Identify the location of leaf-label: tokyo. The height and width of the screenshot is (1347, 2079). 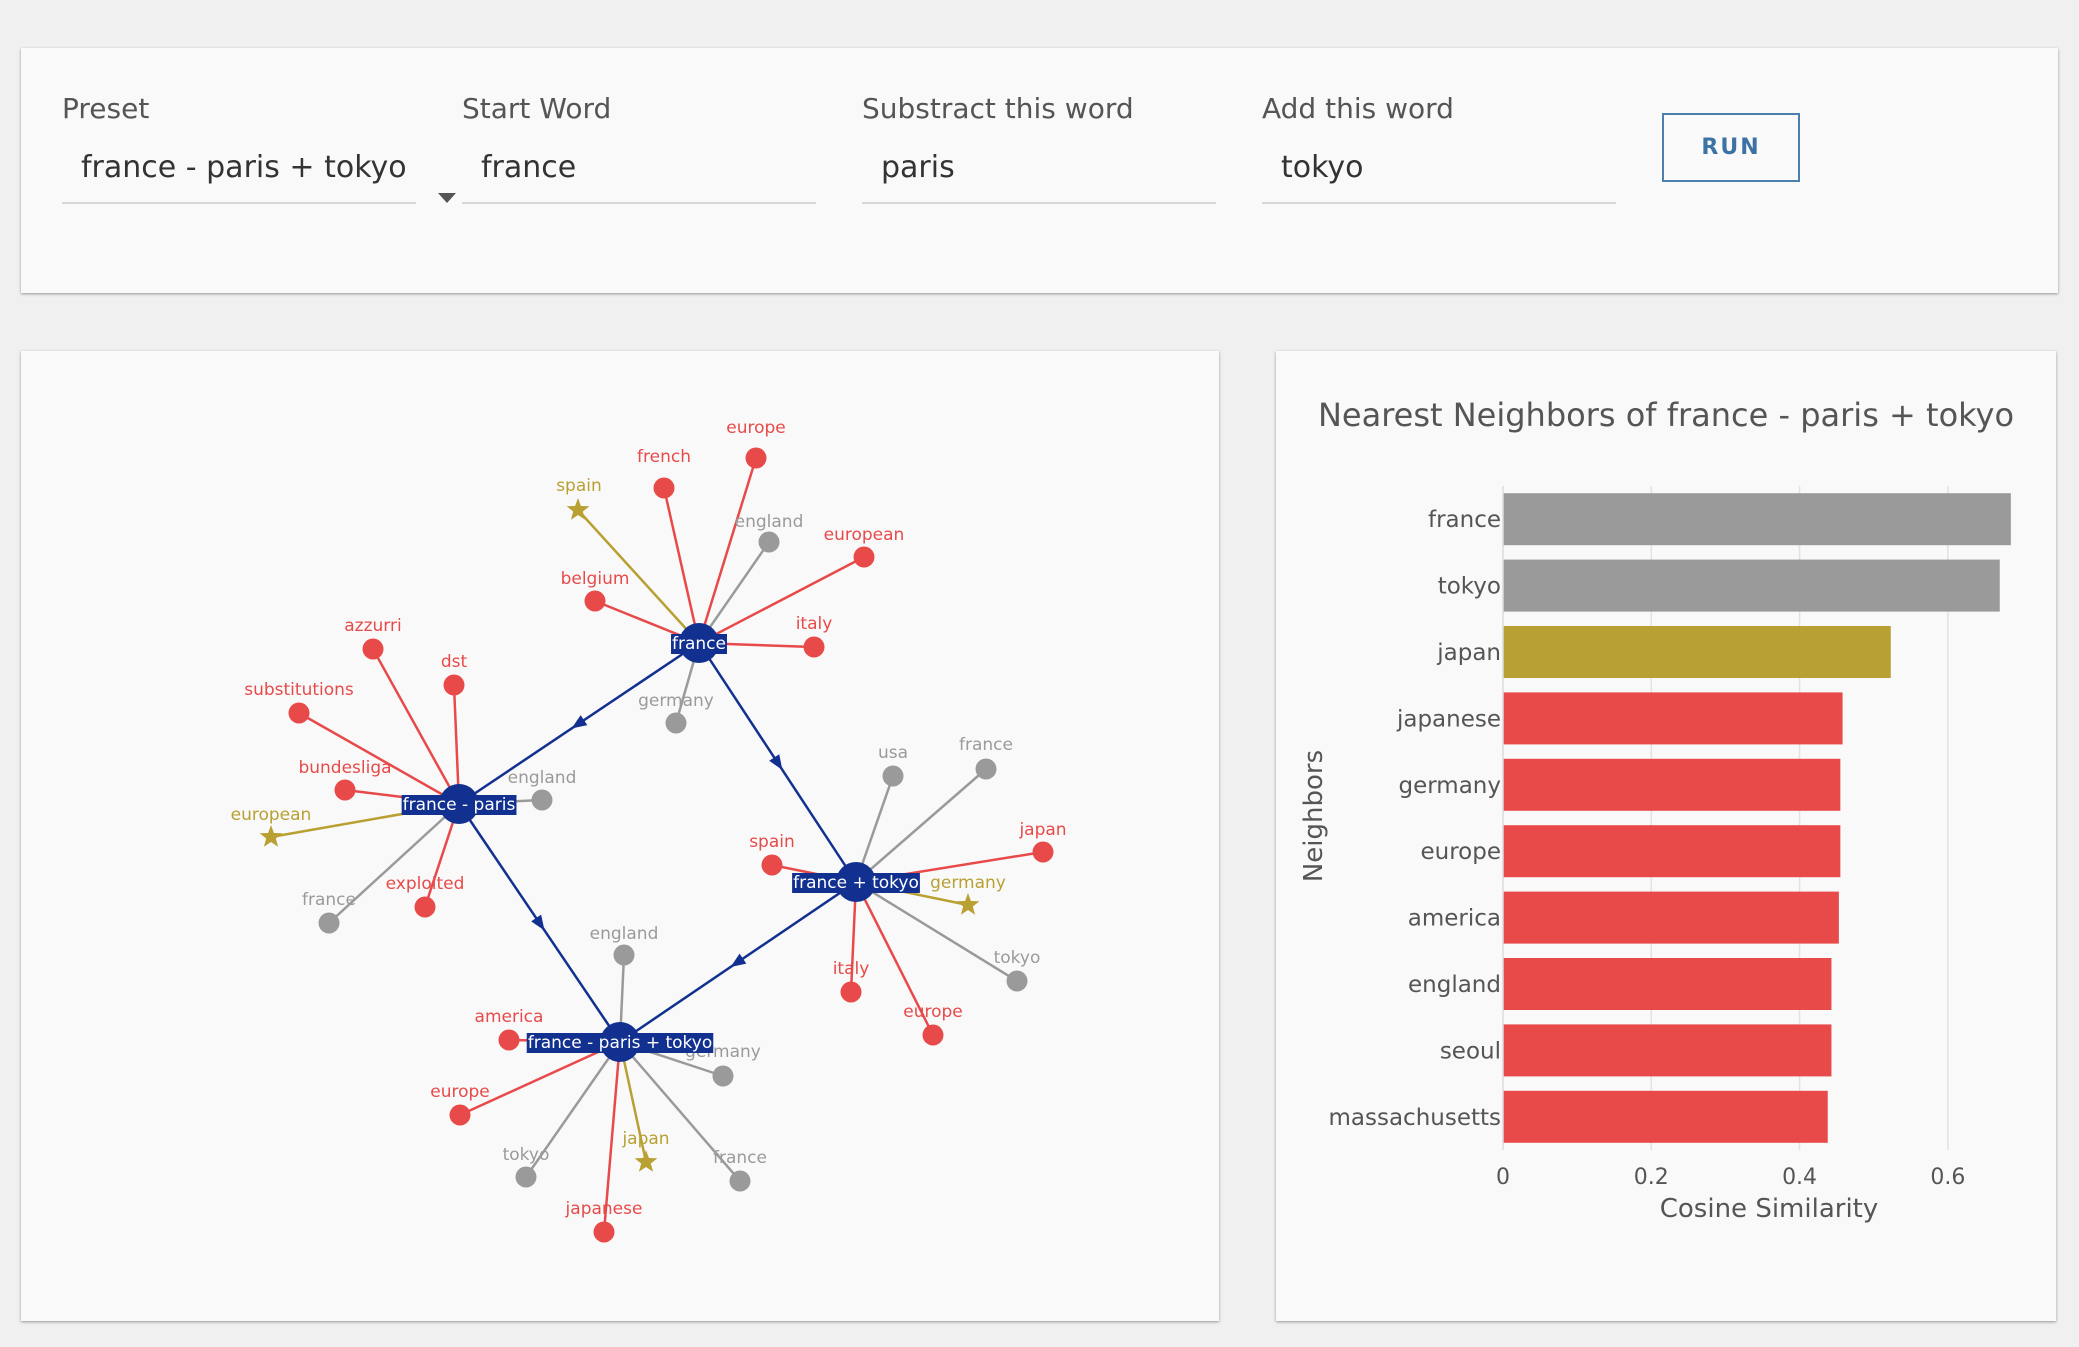
(1017, 958).